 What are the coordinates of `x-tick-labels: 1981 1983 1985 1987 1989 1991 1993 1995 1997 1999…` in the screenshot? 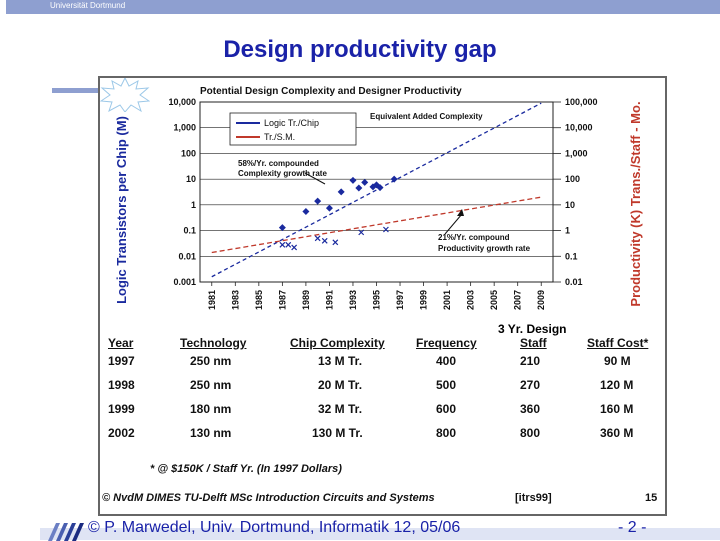 It's located at (376, 296).